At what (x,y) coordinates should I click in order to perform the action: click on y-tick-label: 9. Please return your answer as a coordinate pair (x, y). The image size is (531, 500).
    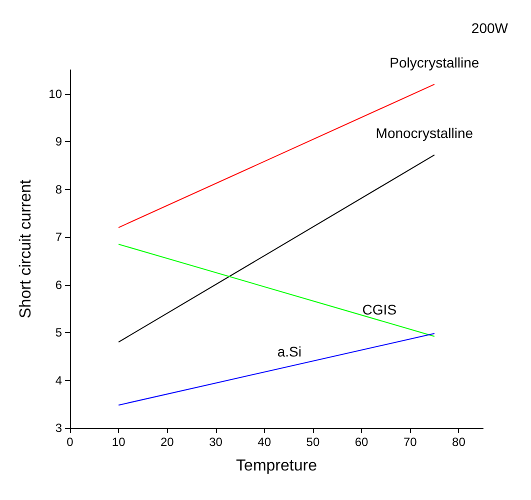
    Looking at the image, I should click on (58, 141).